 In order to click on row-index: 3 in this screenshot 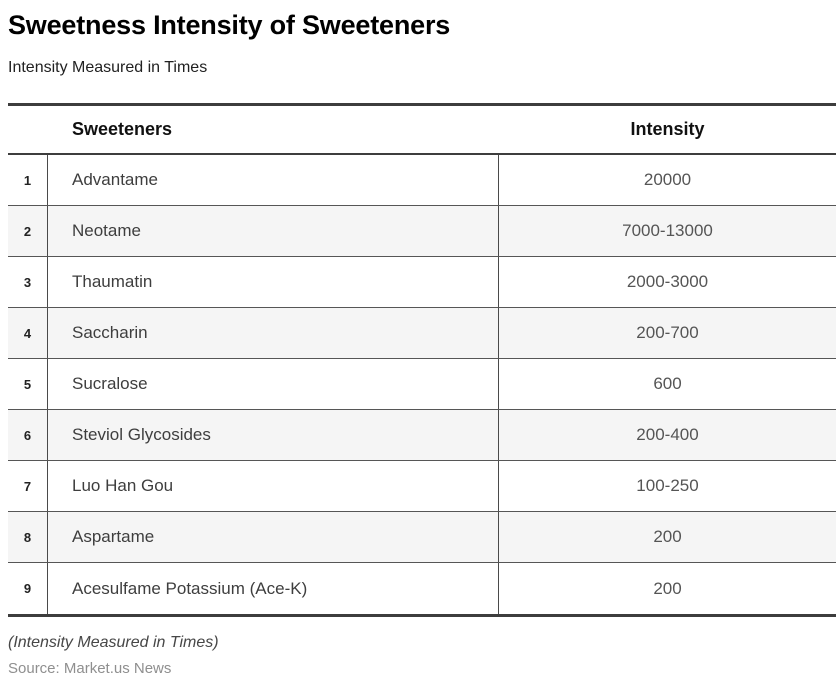, I will do `click(28, 282)`.